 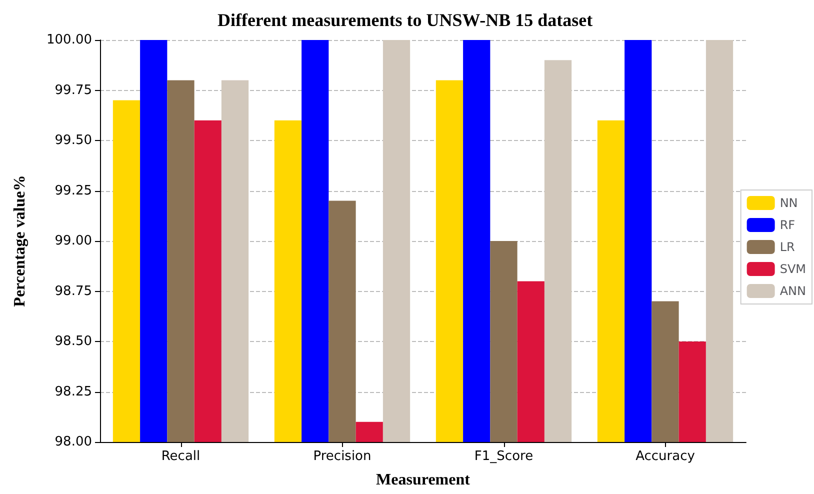 What do you see at coordinates (69, 40) in the screenshot?
I see `y-tick-label: 100.00` at bounding box center [69, 40].